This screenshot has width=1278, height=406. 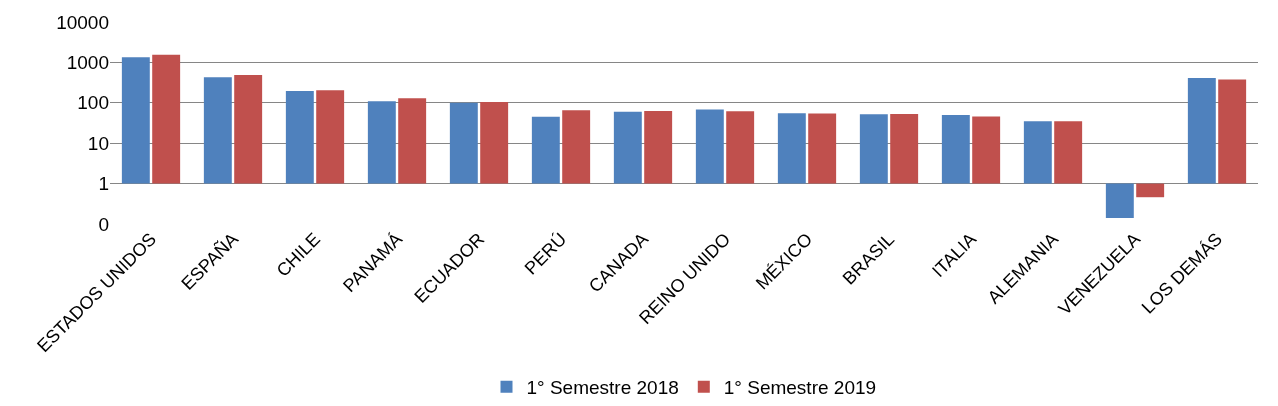 I want to click on legend-label: 1° Semestre 2019, so click(x=800, y=388).